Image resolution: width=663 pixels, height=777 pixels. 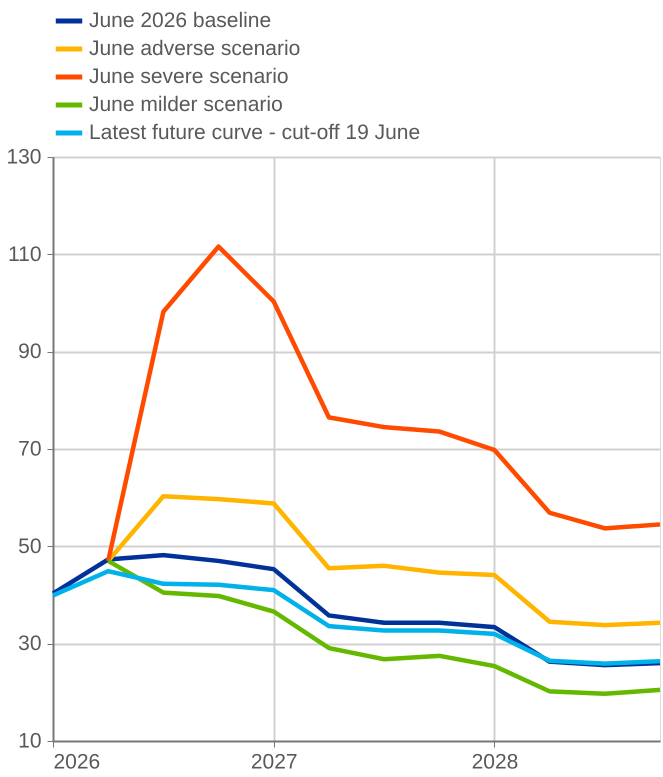 I want to click on y-tick-label: 50, so click(x=30, y=546).